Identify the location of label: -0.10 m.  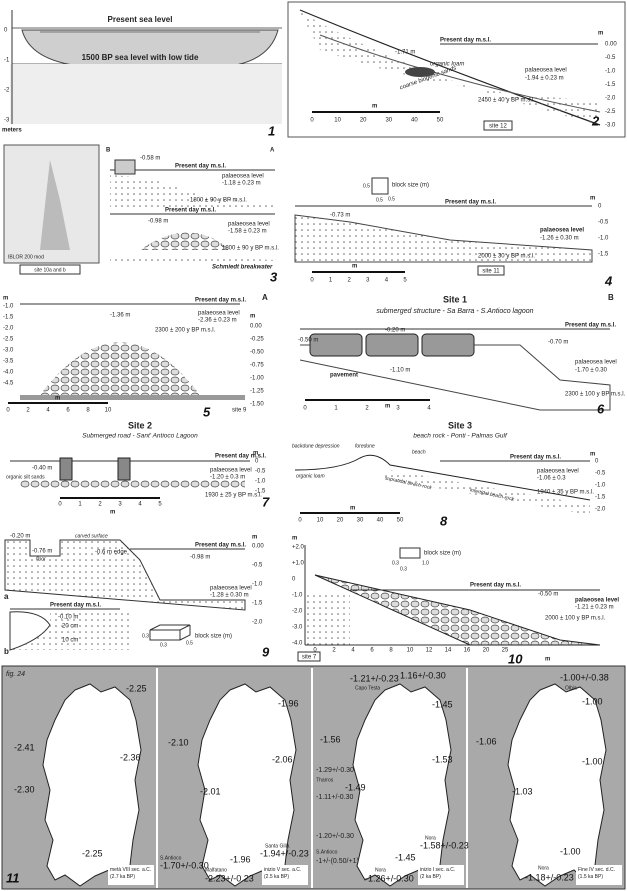
(68, 618).